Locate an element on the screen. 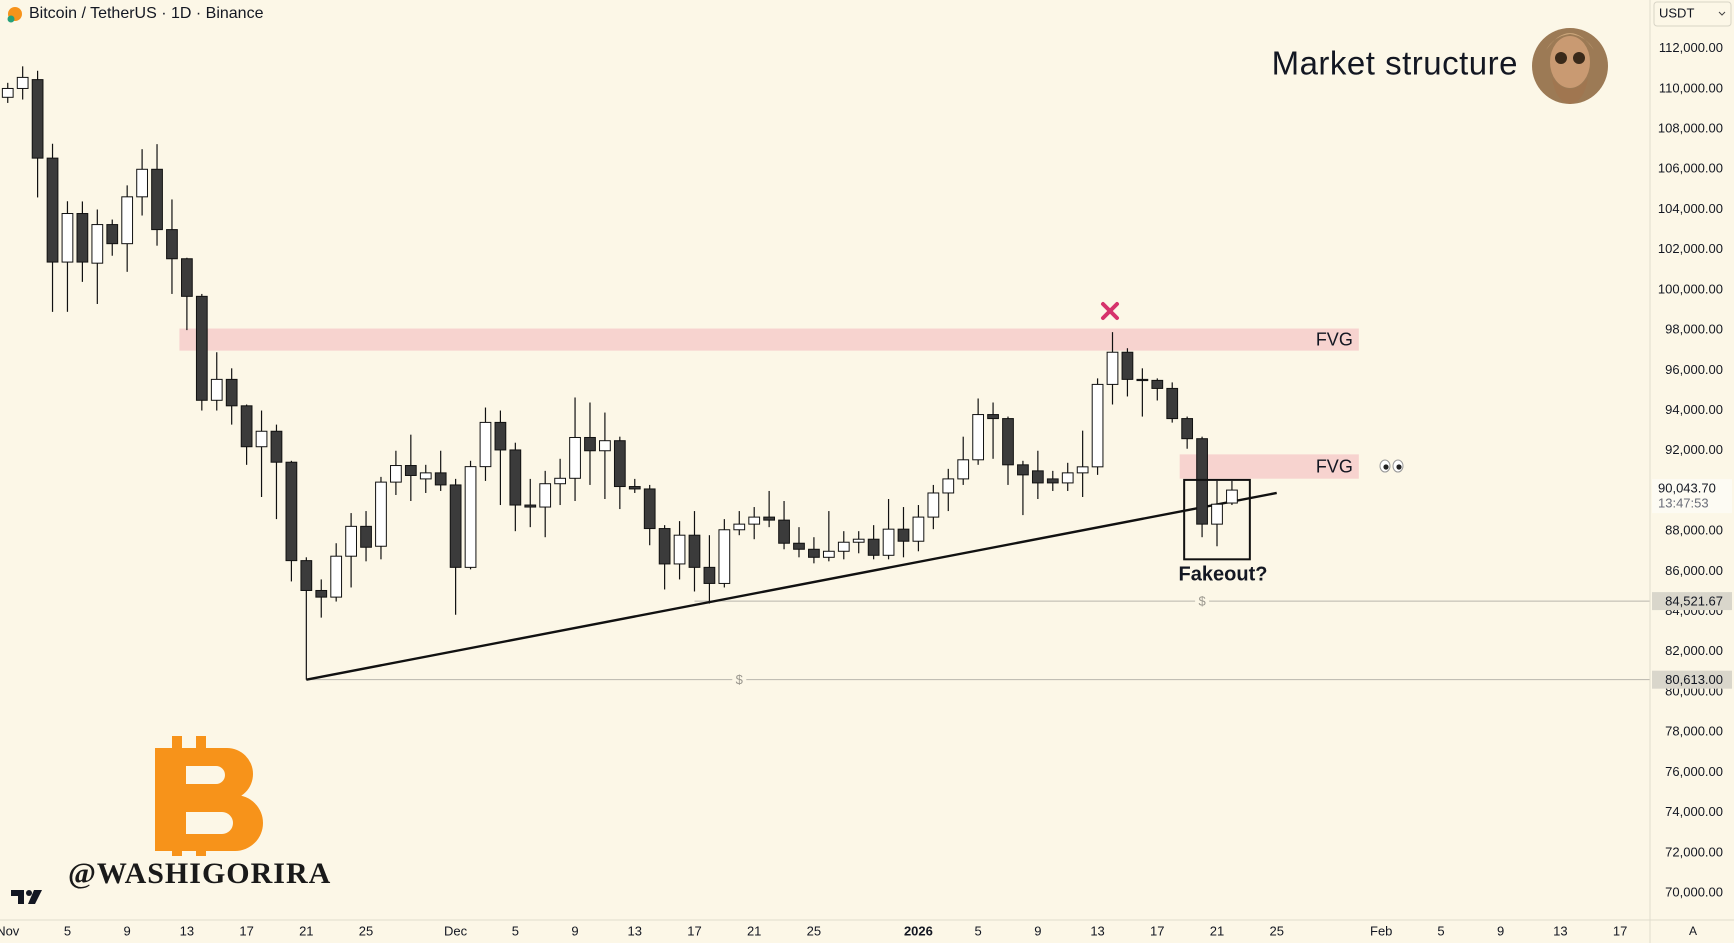 Image resolution: width=1734 pixels, height=943 pixels. y-tick-label: 78,000.00 is located at coordinates (1694, 731).